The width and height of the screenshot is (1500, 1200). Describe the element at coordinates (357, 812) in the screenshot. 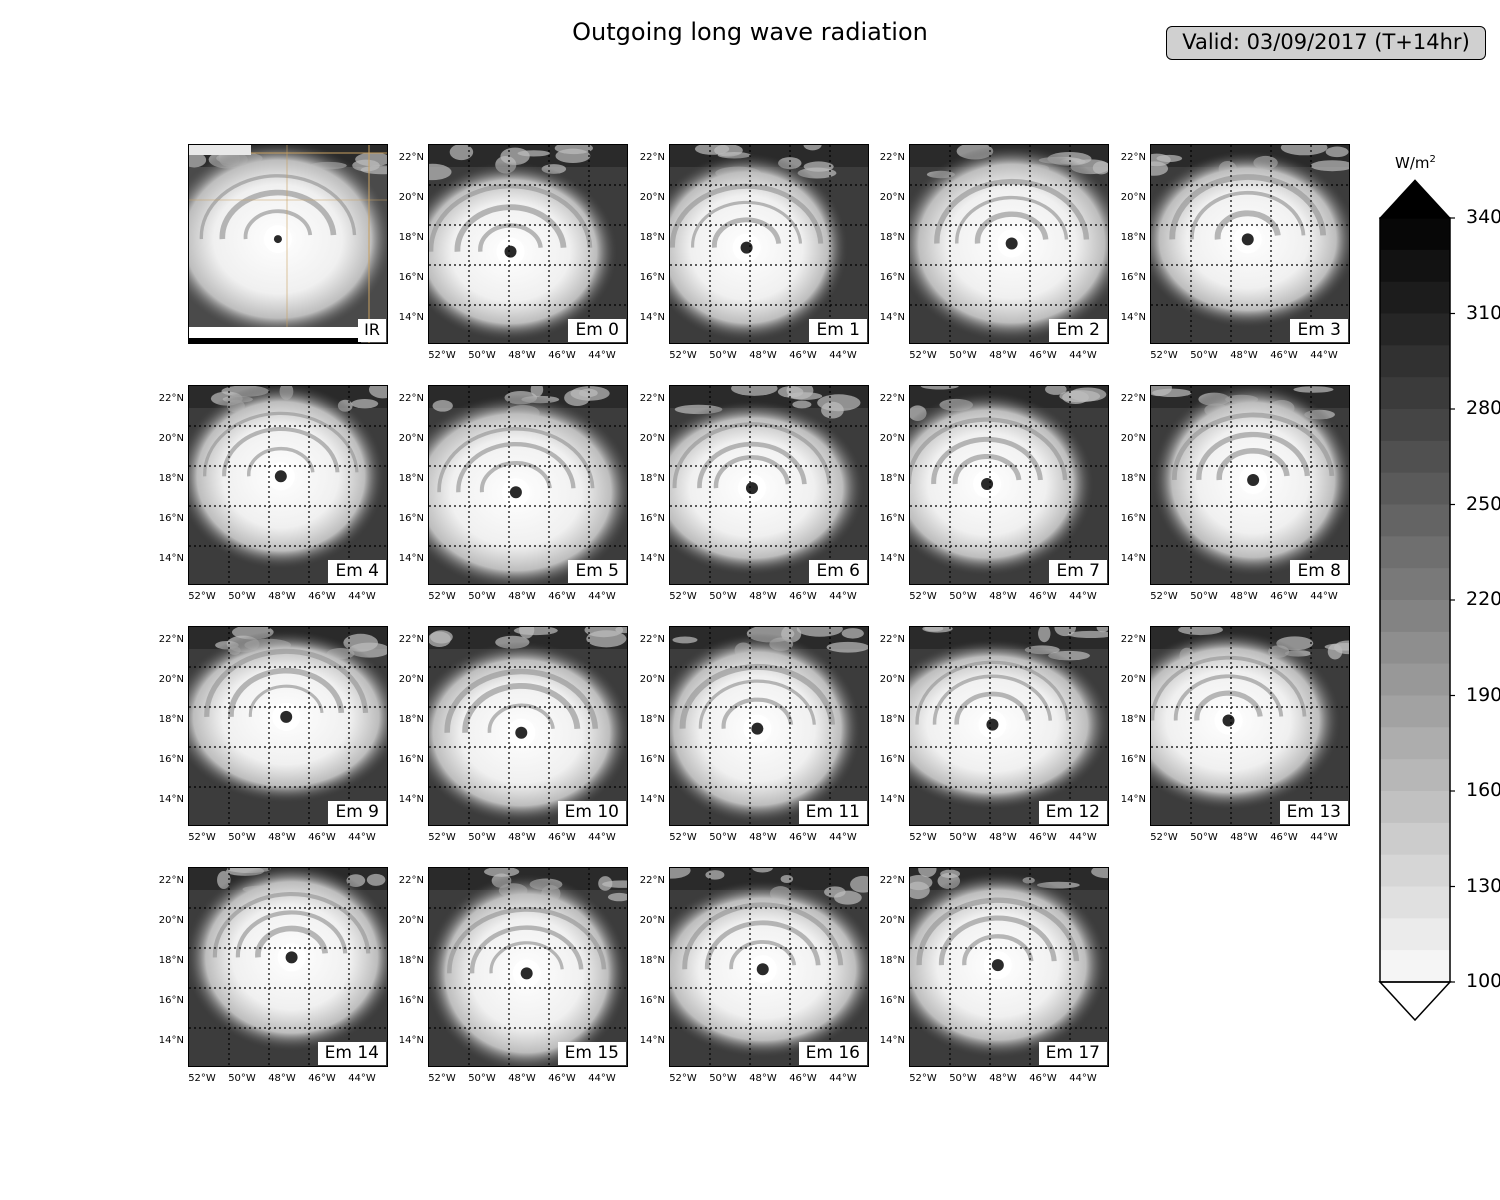

I see `member-label: Em 9` at that location.